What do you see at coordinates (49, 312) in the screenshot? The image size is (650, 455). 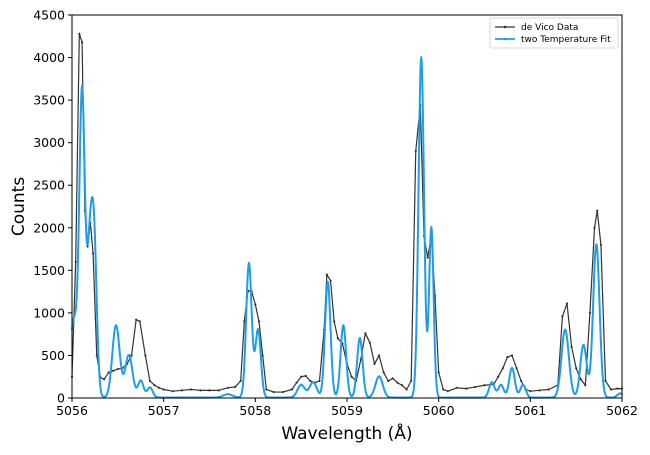 I see `y-tick-label: 1000` at bounding box center [49, 312].